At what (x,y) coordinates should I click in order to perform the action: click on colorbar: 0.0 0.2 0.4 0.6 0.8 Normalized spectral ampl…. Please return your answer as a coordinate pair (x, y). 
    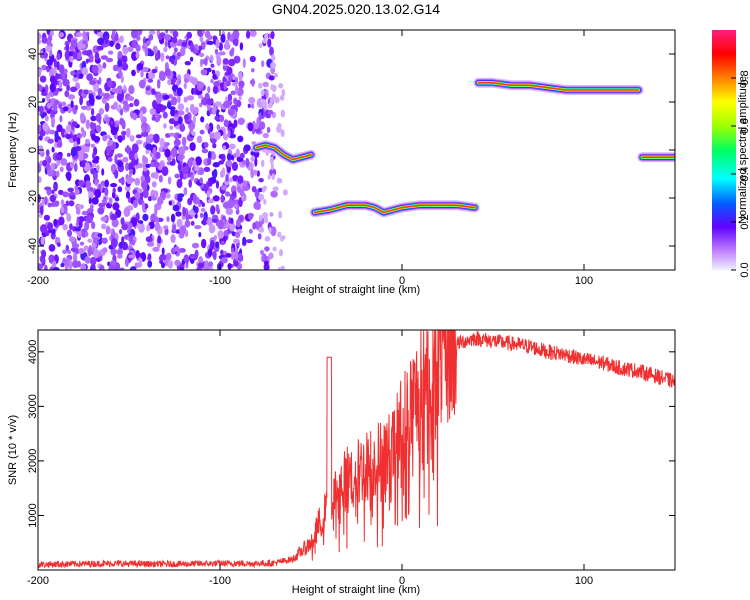
    Looking at the image, I should click on (731, 154).